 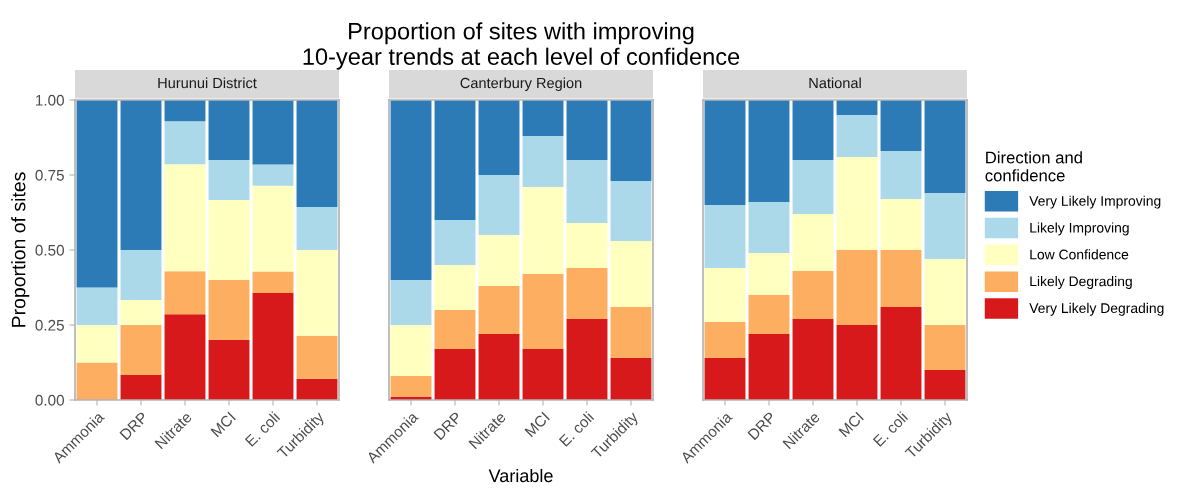 What do you see at coordinates (49, 175) in the screenshot?
I see `y-tick-label: 0.75` at bounding box center [49, 175].